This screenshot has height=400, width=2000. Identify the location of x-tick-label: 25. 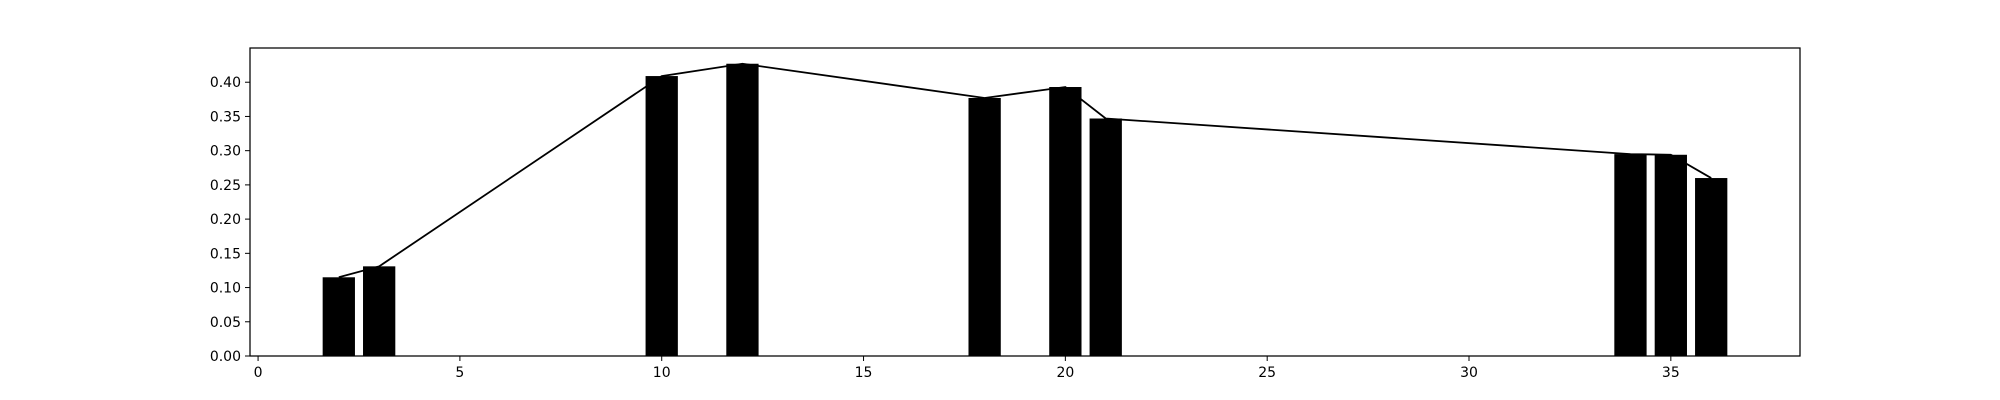
(1267, 373).